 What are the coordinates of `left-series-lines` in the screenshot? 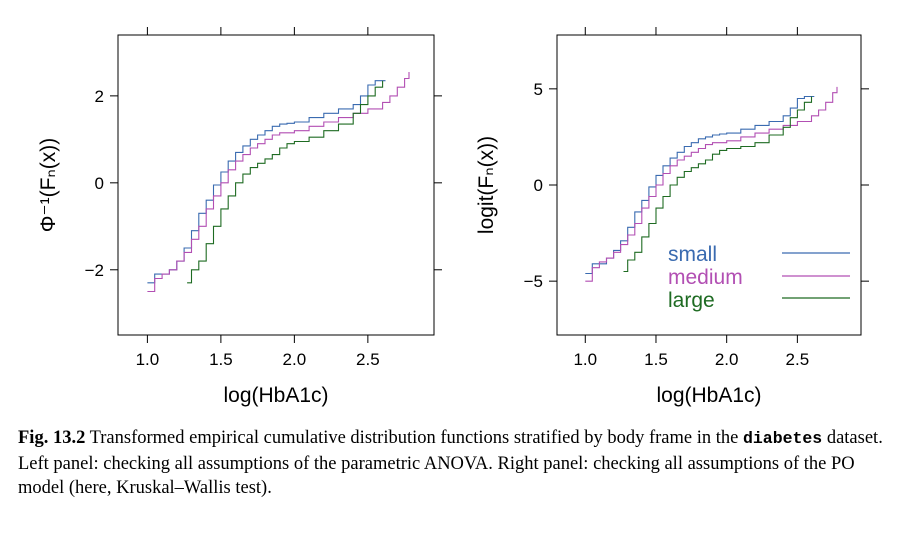 It's located at (278, 182).